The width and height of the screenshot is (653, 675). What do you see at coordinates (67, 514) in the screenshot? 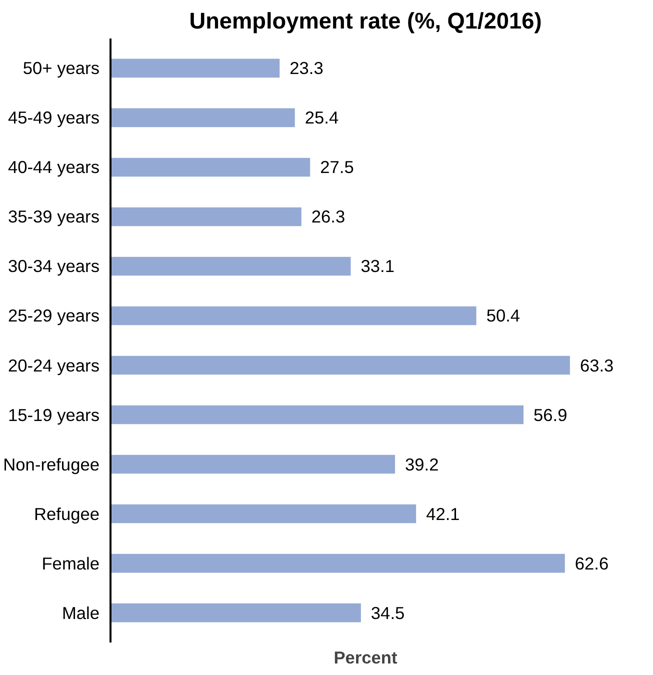
I see `y-tick-label: Refugee` at bounding box center [67, 514].